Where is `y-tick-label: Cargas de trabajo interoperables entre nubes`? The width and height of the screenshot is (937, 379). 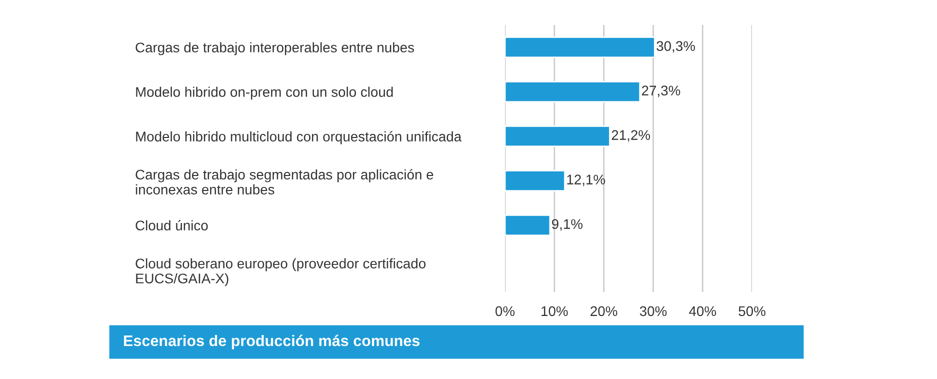 y-tick-label: Cargas de trabajo interoperables entre nubes is located at coordinates (275, 49).